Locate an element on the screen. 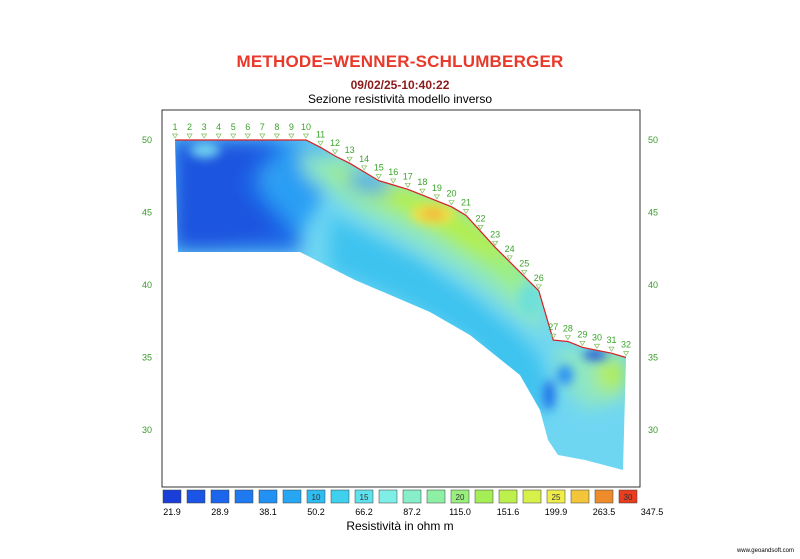 This screenshot has width=800, height=559. electrode-label: 14 is located at coordinates (364, 159).